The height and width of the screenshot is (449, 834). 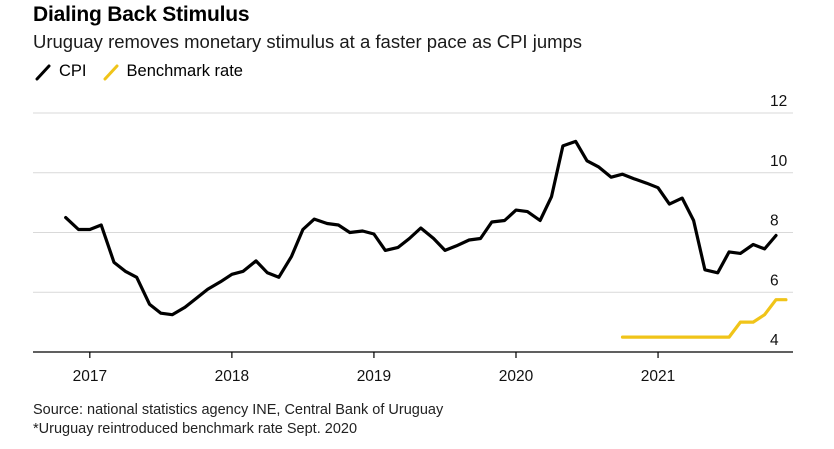 What do you see at coordinates (374, 376) in the screenshot?
I see `x-tick-label-2019: 2019` at bounding box center [374, 376].